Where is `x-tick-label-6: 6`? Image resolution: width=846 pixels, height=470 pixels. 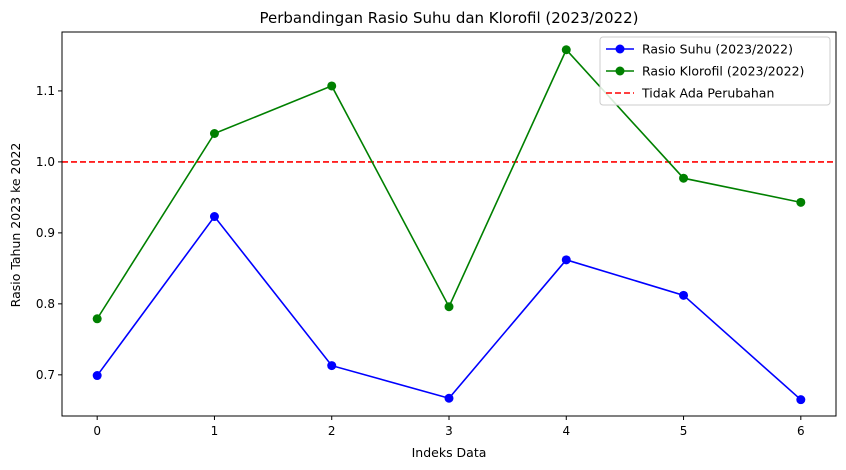
x-tick-label-6: 6 is located at coordinates (801, 431).